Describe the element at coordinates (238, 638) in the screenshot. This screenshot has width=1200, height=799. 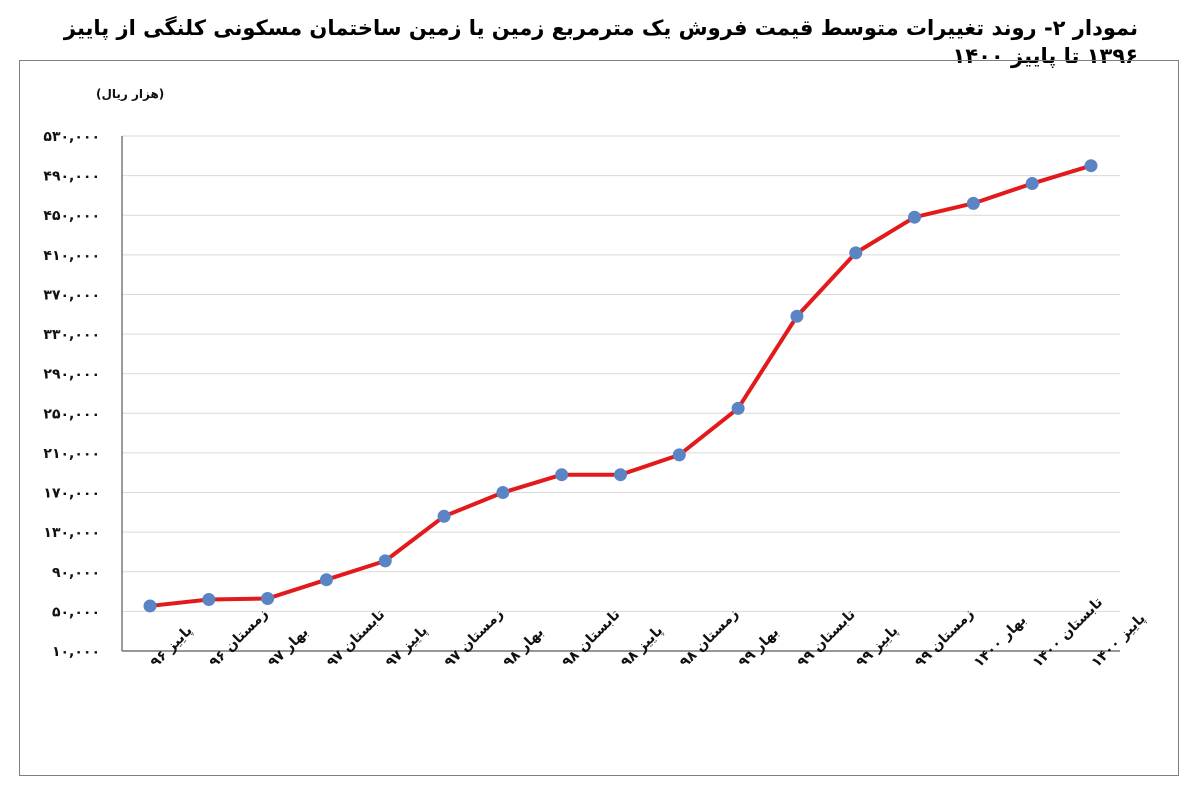
I see `x-category-label: زمستان ۹۶` at that location.